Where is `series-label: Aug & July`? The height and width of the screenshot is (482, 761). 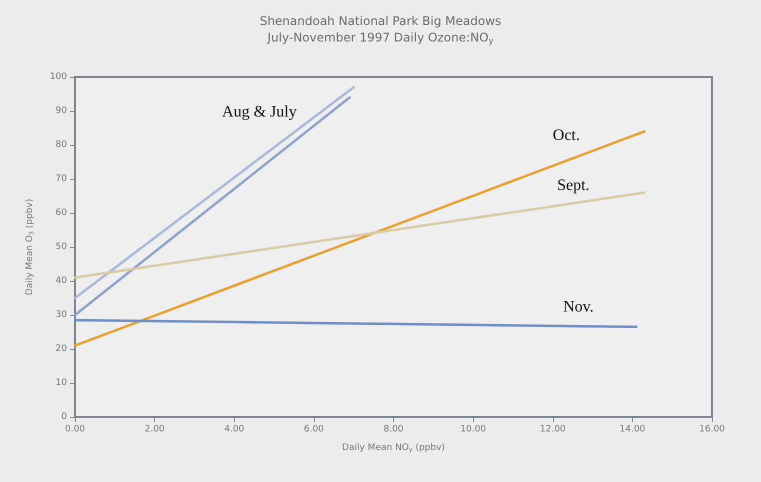 series-label: Aug & July is located at coordinates (259, 112).